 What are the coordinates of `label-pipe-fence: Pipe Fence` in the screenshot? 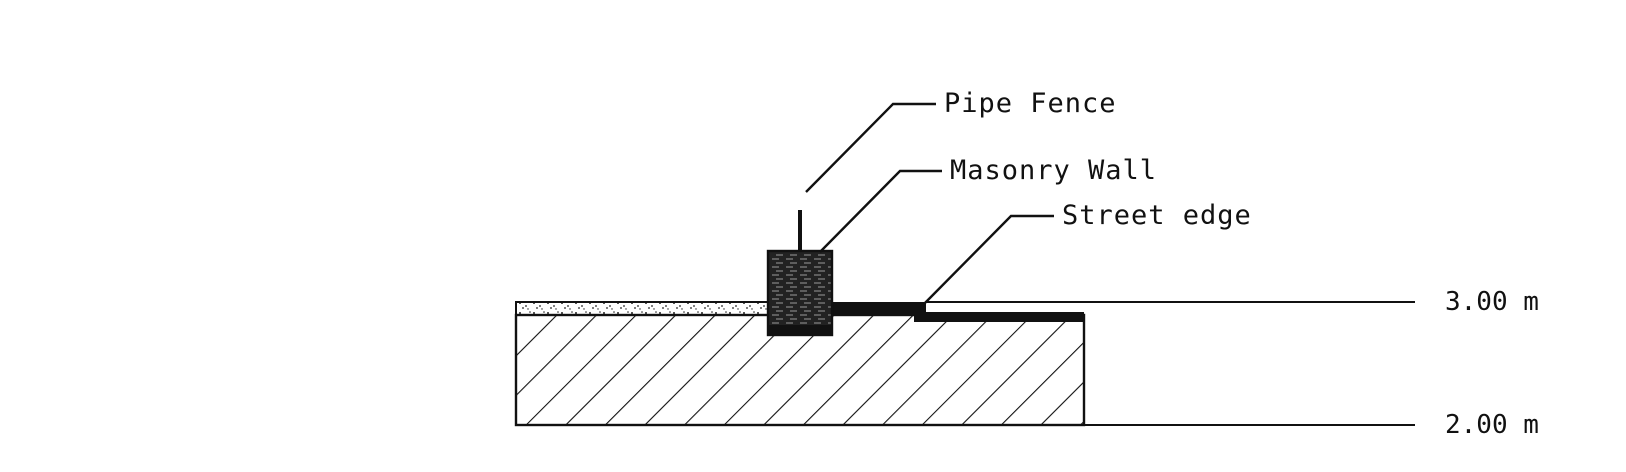 It's located at (1030, 103).